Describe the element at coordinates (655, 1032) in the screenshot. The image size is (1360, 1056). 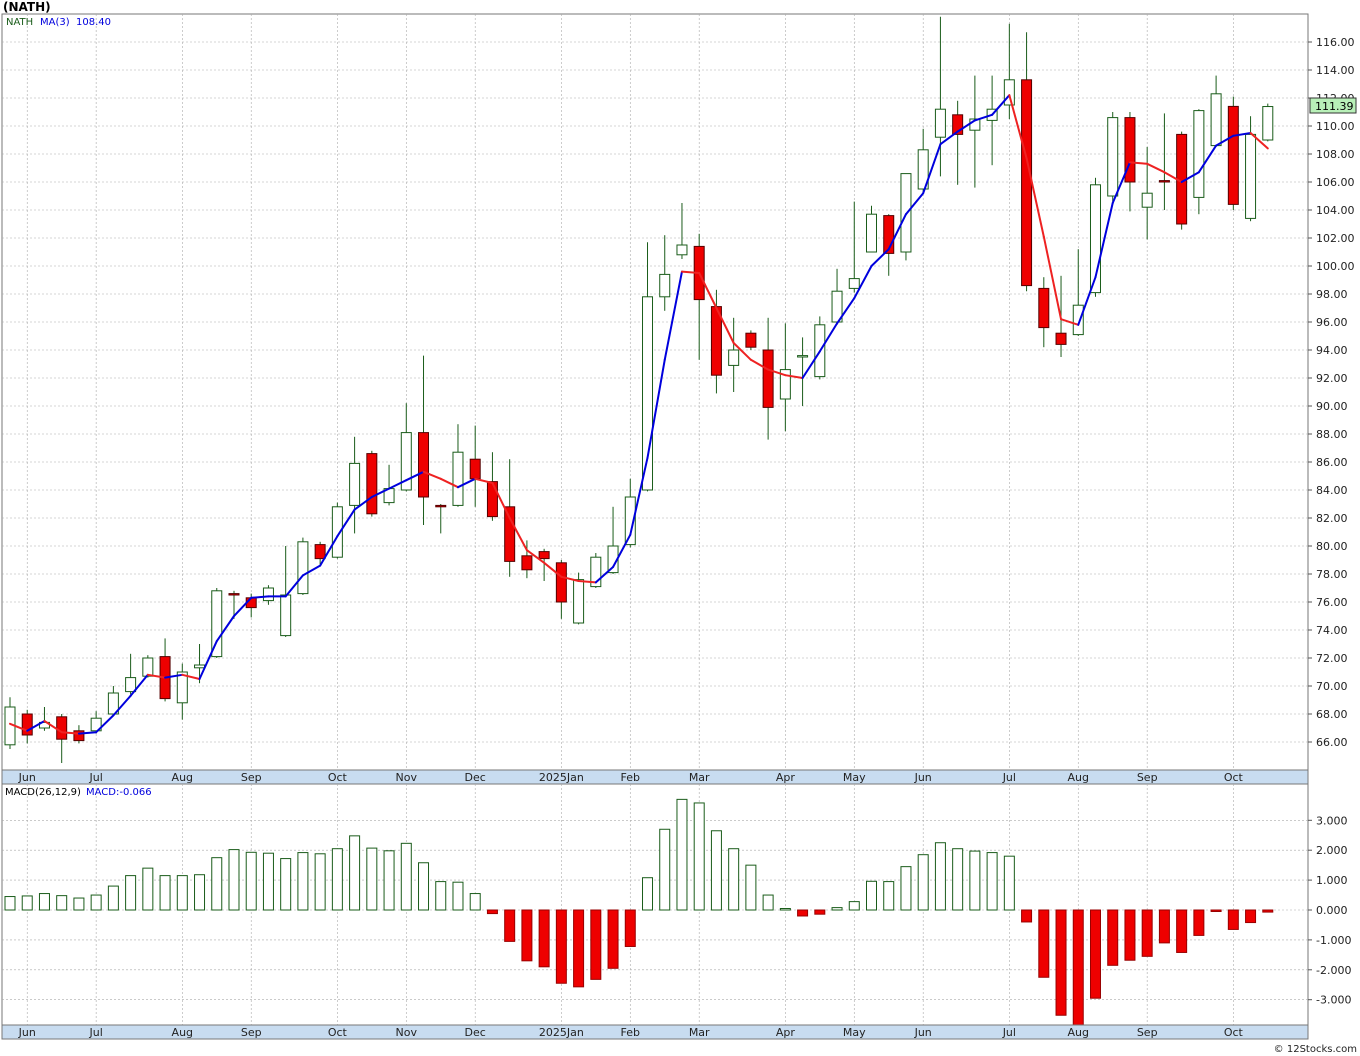
I see `macd-x-axis-band` at that location.